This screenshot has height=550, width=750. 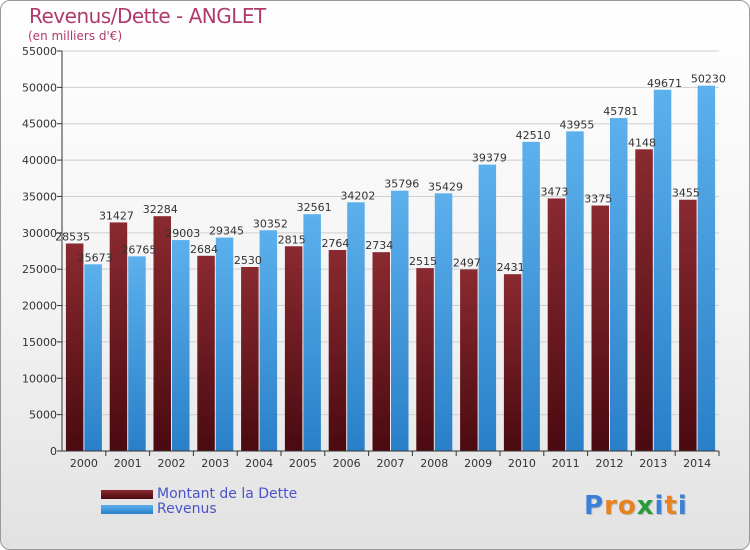 I want to click on x-tick-label-2012: 2012, so click(x=610, y=463).